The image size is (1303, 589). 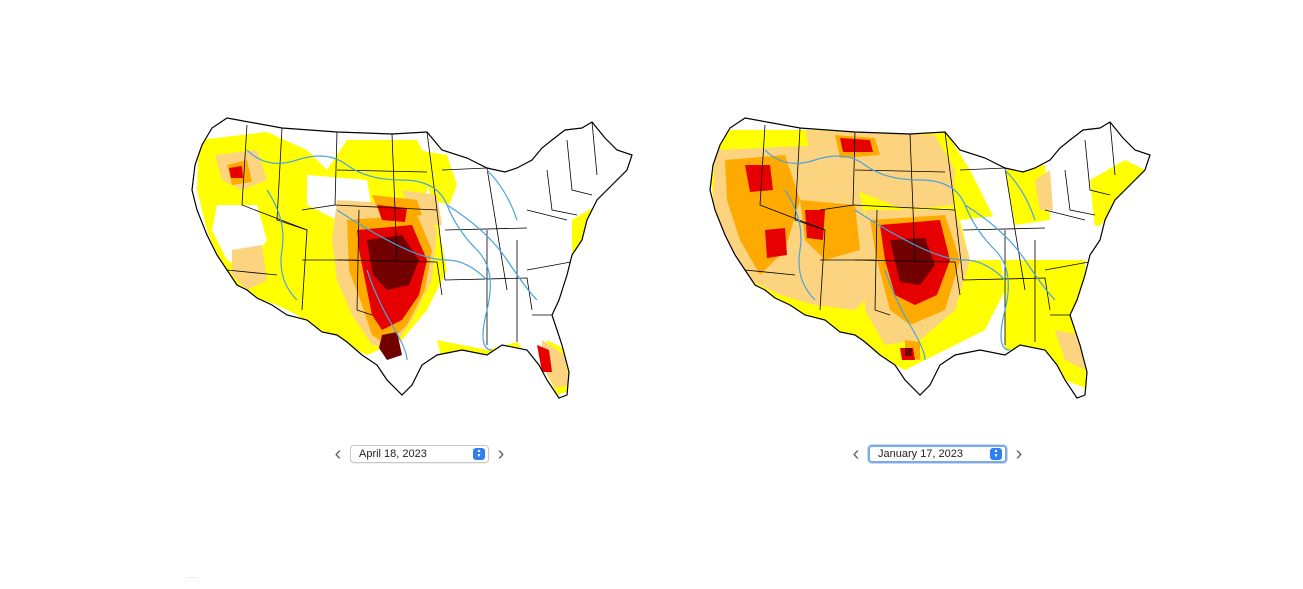 I want to click on date-select-left: April 18, 2023 ▲ ▼, so click(x=419, y=454).